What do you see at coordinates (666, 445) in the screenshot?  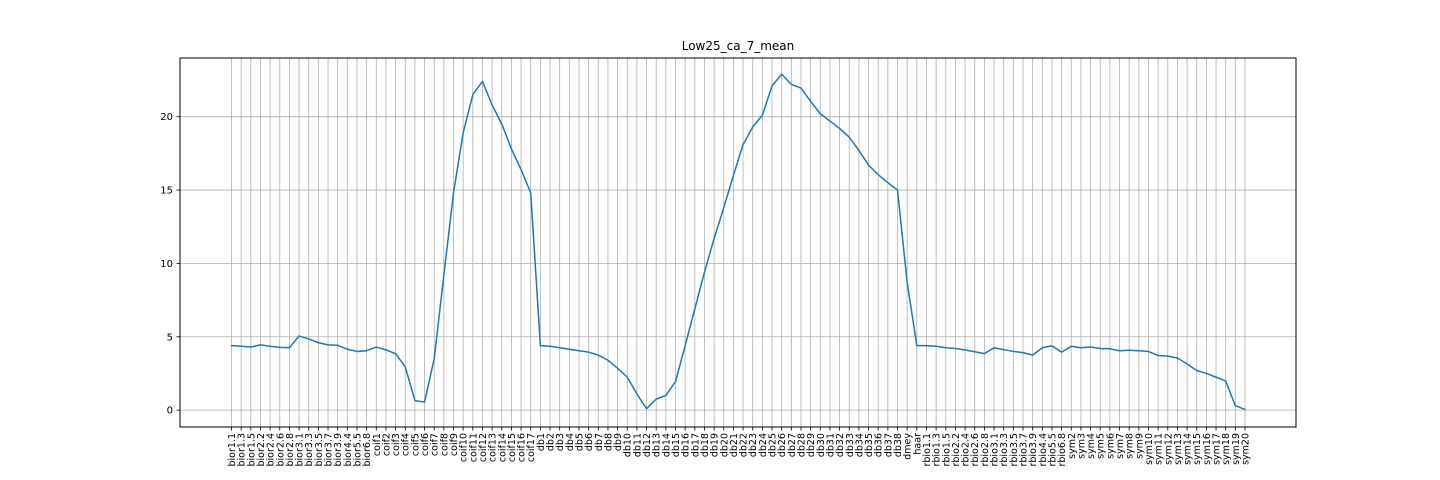 I see `x-tick-label: db14` at bounding box center [666, 445].